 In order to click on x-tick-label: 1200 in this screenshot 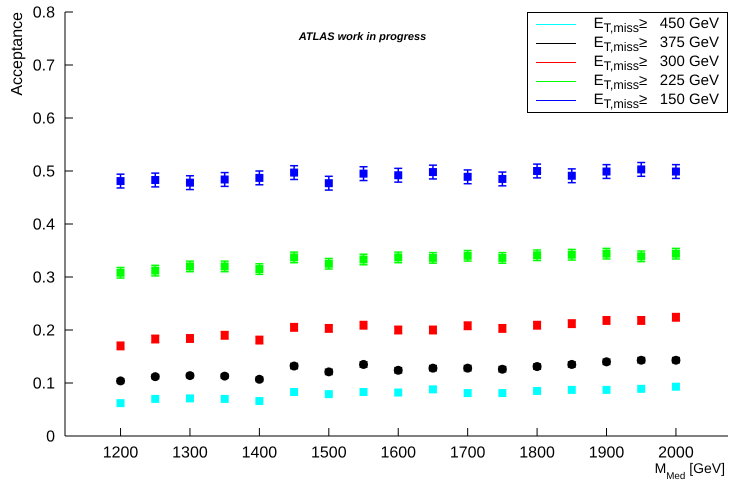, I will do `click(120, 453)`.